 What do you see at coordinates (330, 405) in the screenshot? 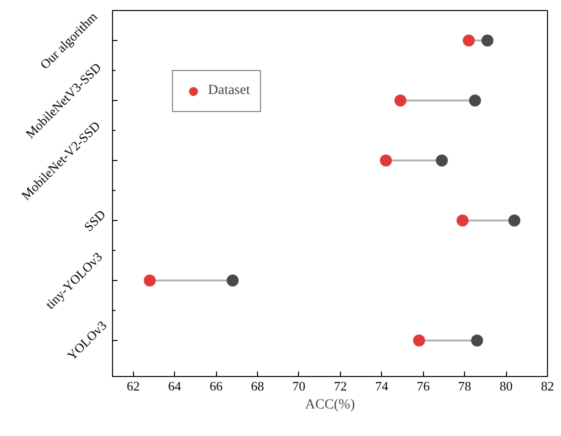
I see `x-axis-title: ACC(%)` at bounding box center [330, 405].